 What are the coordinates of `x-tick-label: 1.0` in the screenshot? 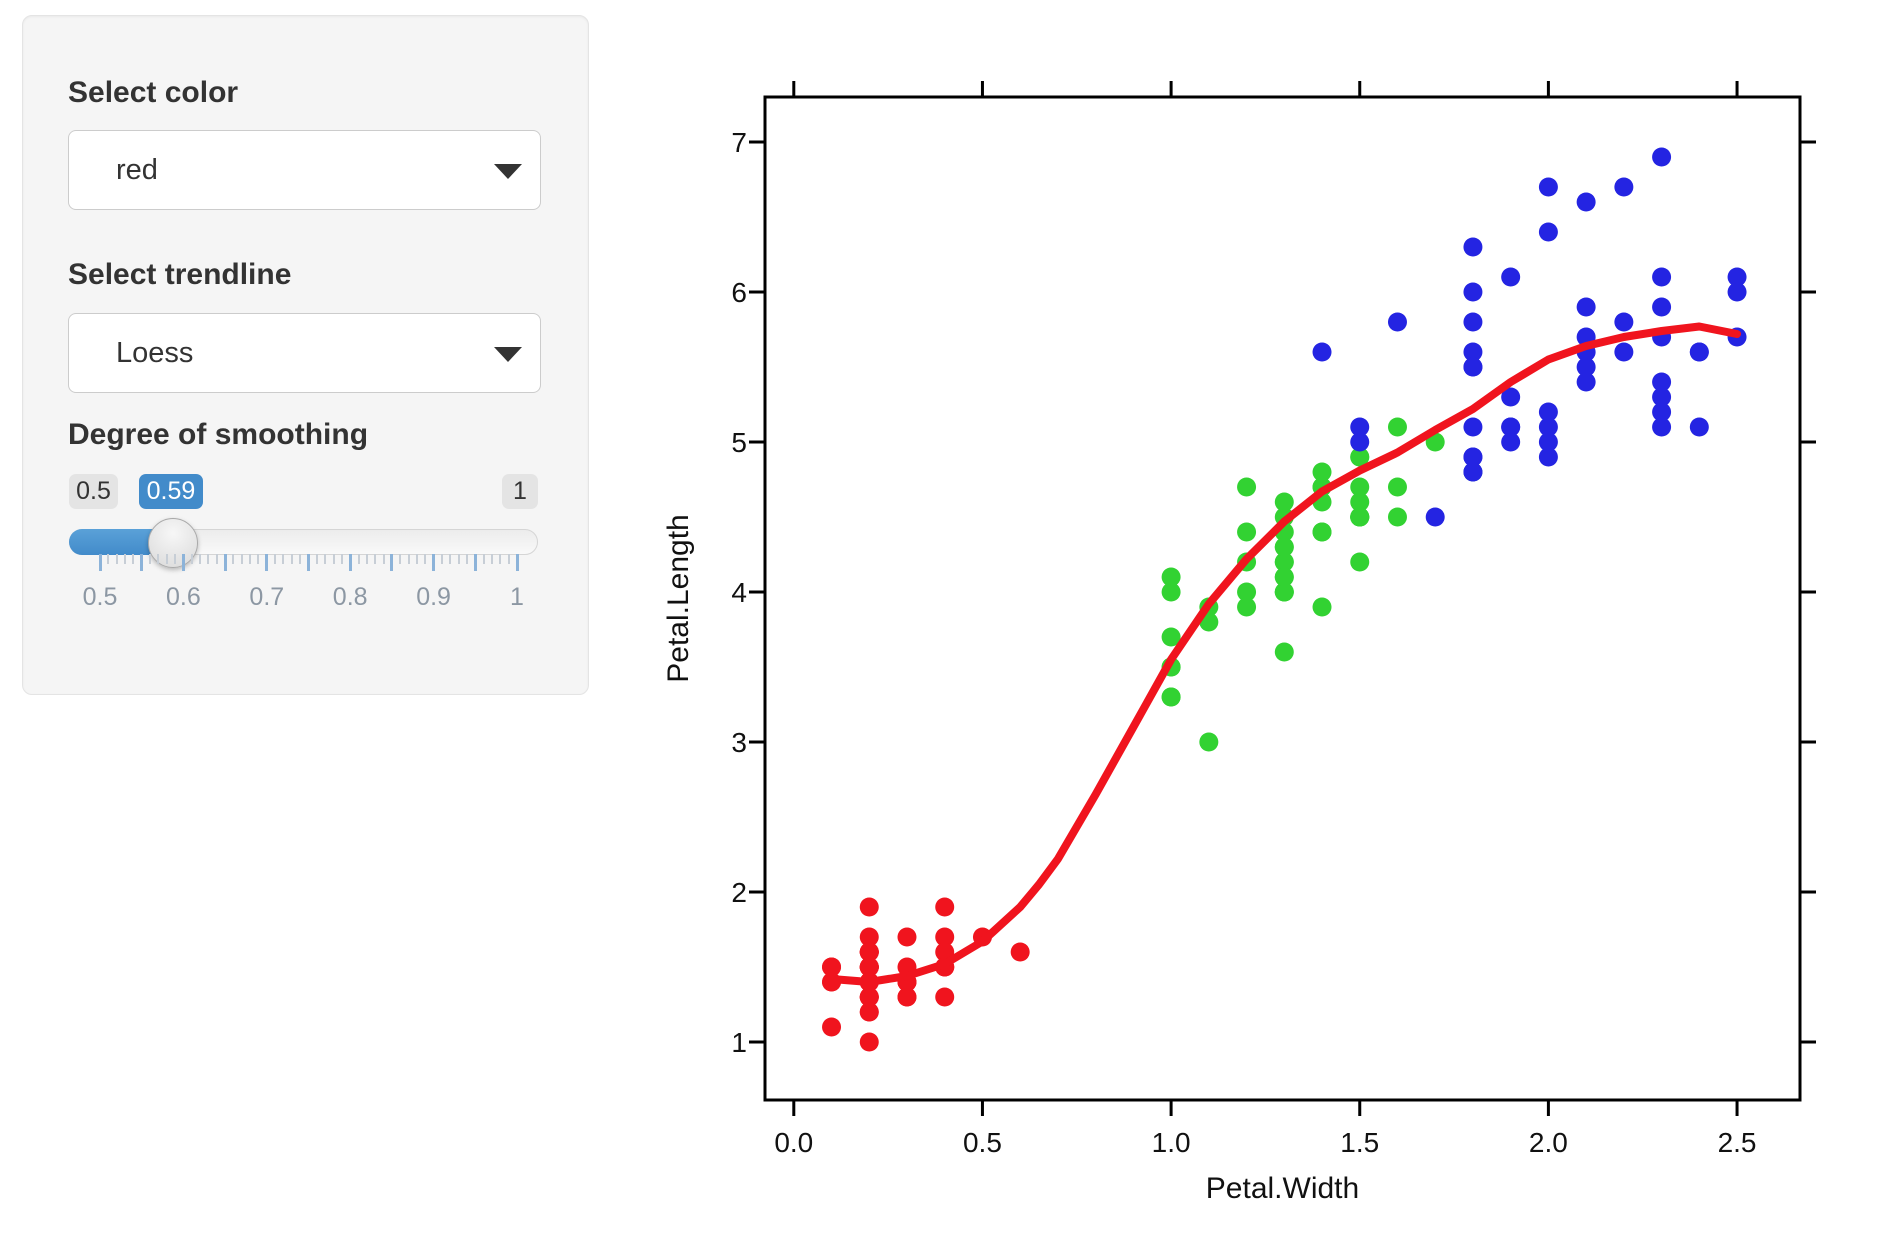 It's located at (1171, 1142).